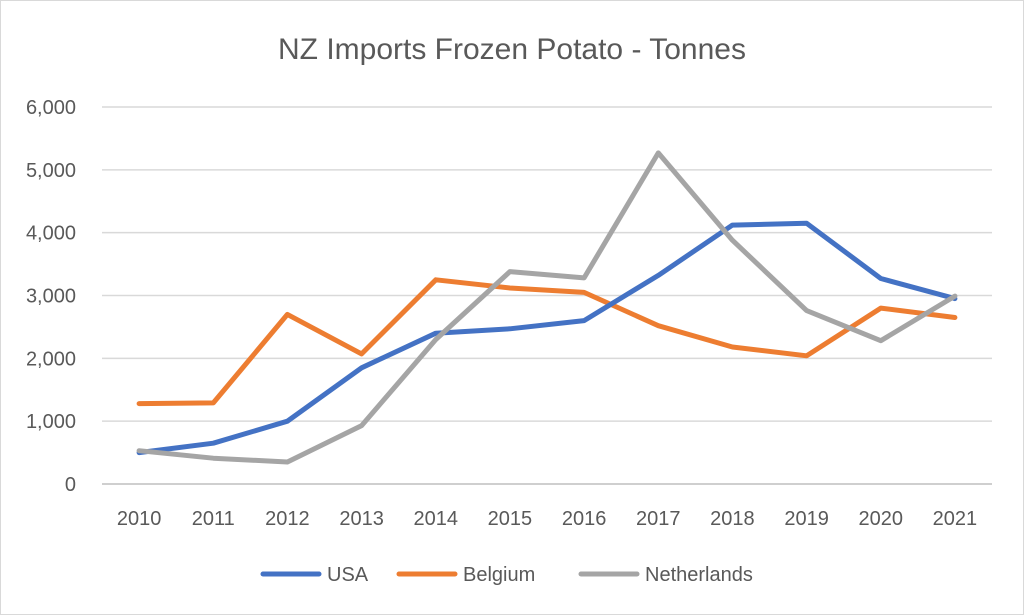 Image resolution: width=1024 pixels, height=615 pixels. I want to click on legend-label-netherlands: Netherlands, so click(699, 575).